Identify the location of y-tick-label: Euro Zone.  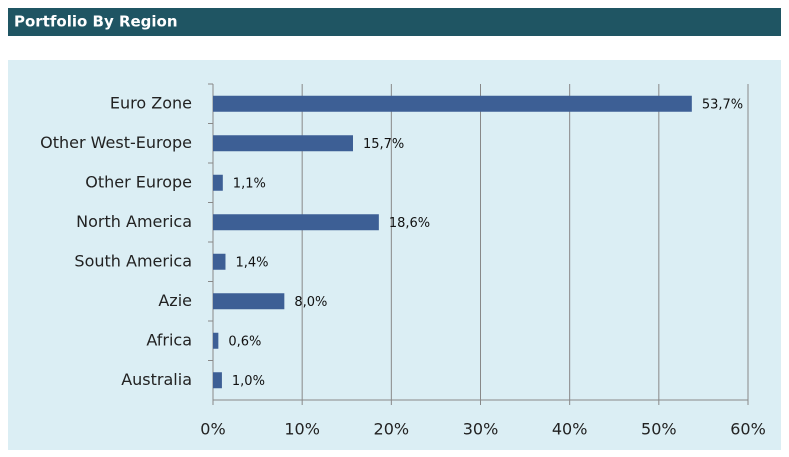
(151, 102).